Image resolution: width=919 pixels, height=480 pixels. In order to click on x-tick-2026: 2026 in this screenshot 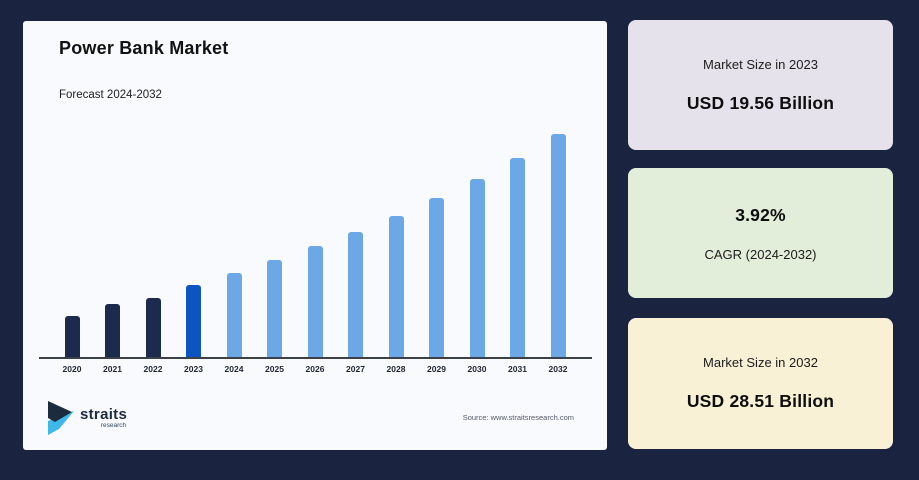, I will do `click(315, 369)`.